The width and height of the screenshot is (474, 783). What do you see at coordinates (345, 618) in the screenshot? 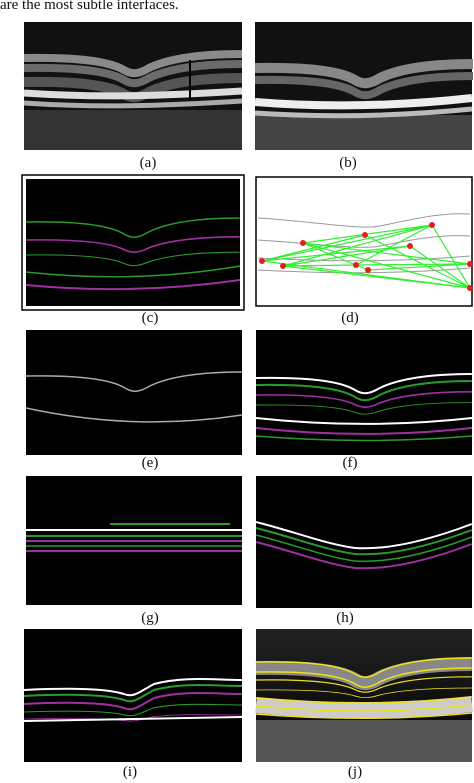
I see `caption: (h)` at bounding box center [345, 618].